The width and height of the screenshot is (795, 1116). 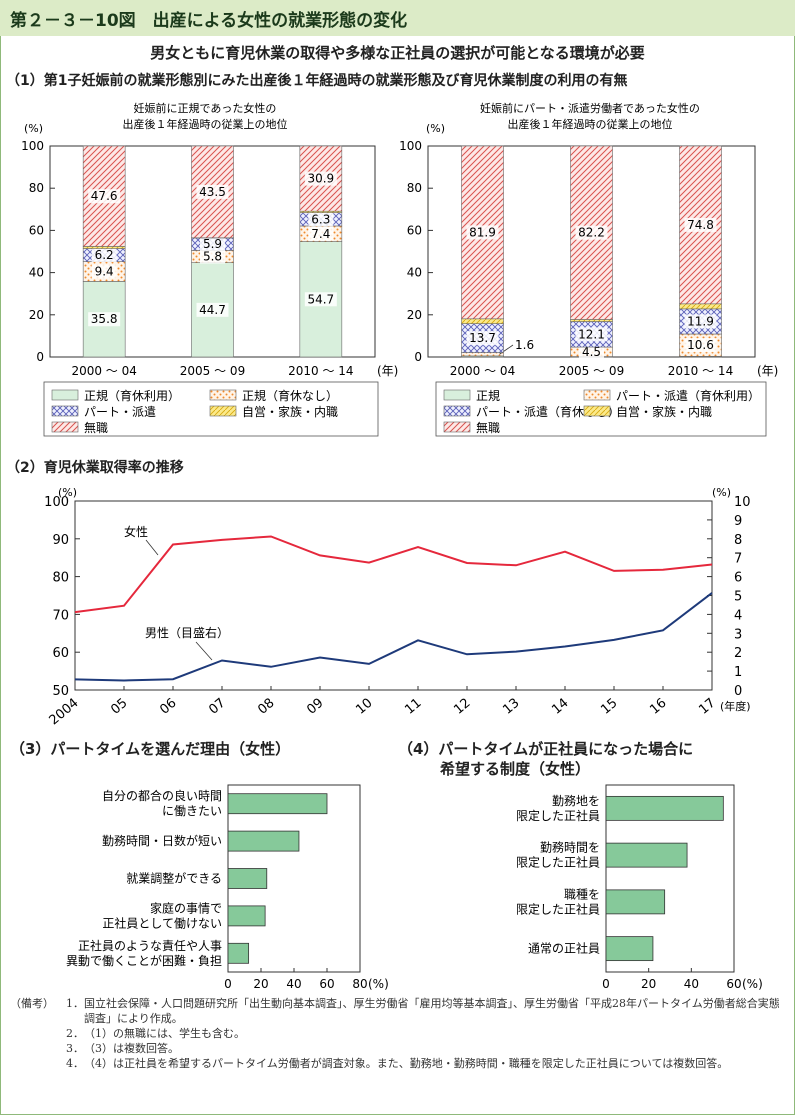 I want to click on data-label: 6.2, so click(x=104, y=255).